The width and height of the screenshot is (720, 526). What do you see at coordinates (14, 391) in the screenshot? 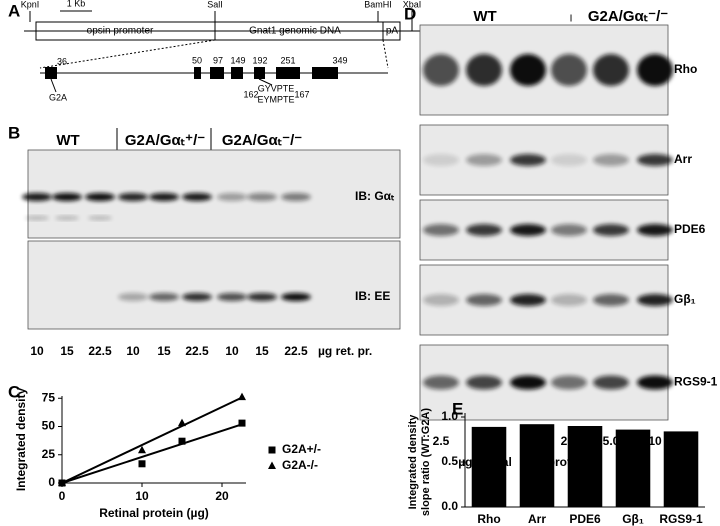
I see `panel-label: C` at bounding box center [14, 391].